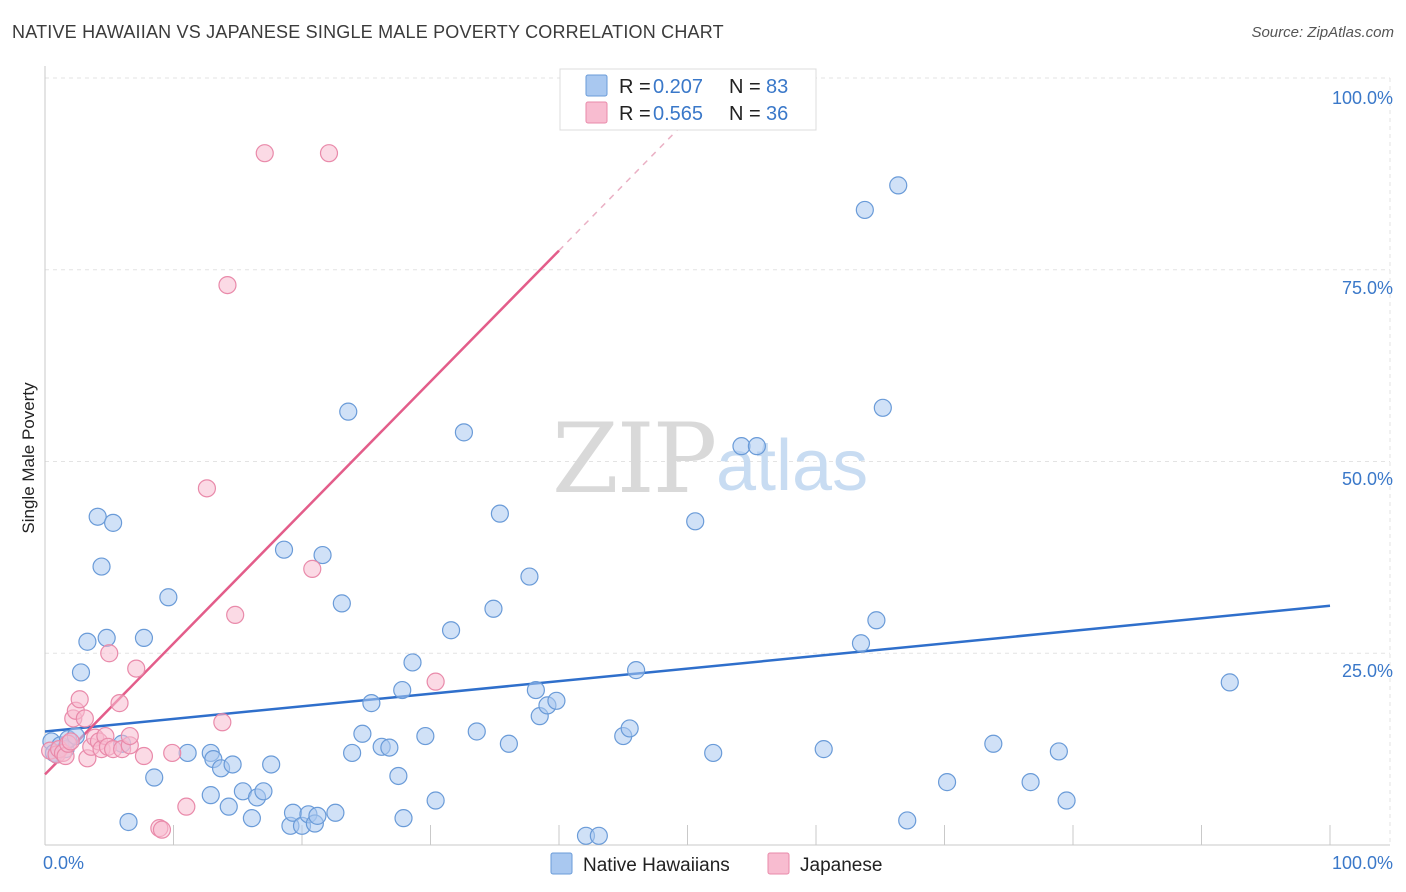 The height and width of the screenshot is (892, 1406). I want to click on legend-swatch-japanese, so click(596, 112).